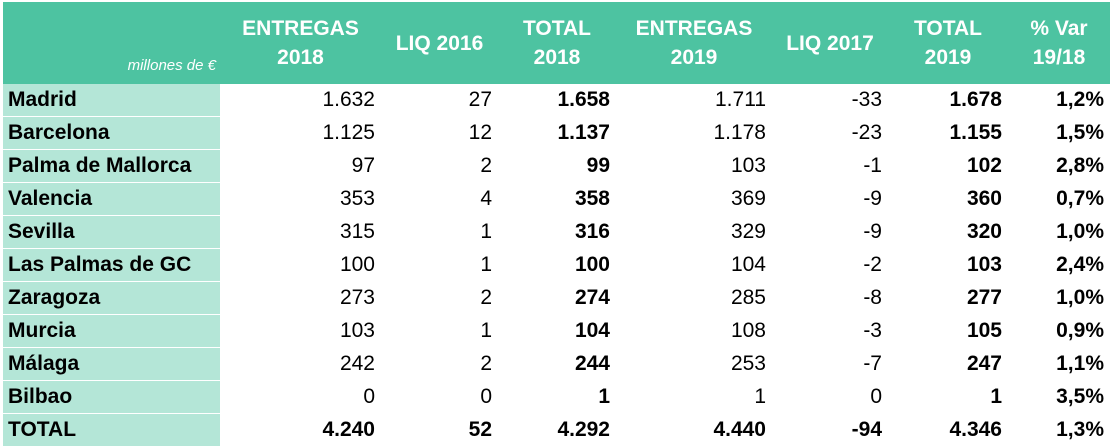 Image resolution: width=1113 pixels, height=447 pixels. What do you see at coordinates (111, 298) in the screenshot?
I see `city-name: Zaragoza` at bounding box center [111, 298].